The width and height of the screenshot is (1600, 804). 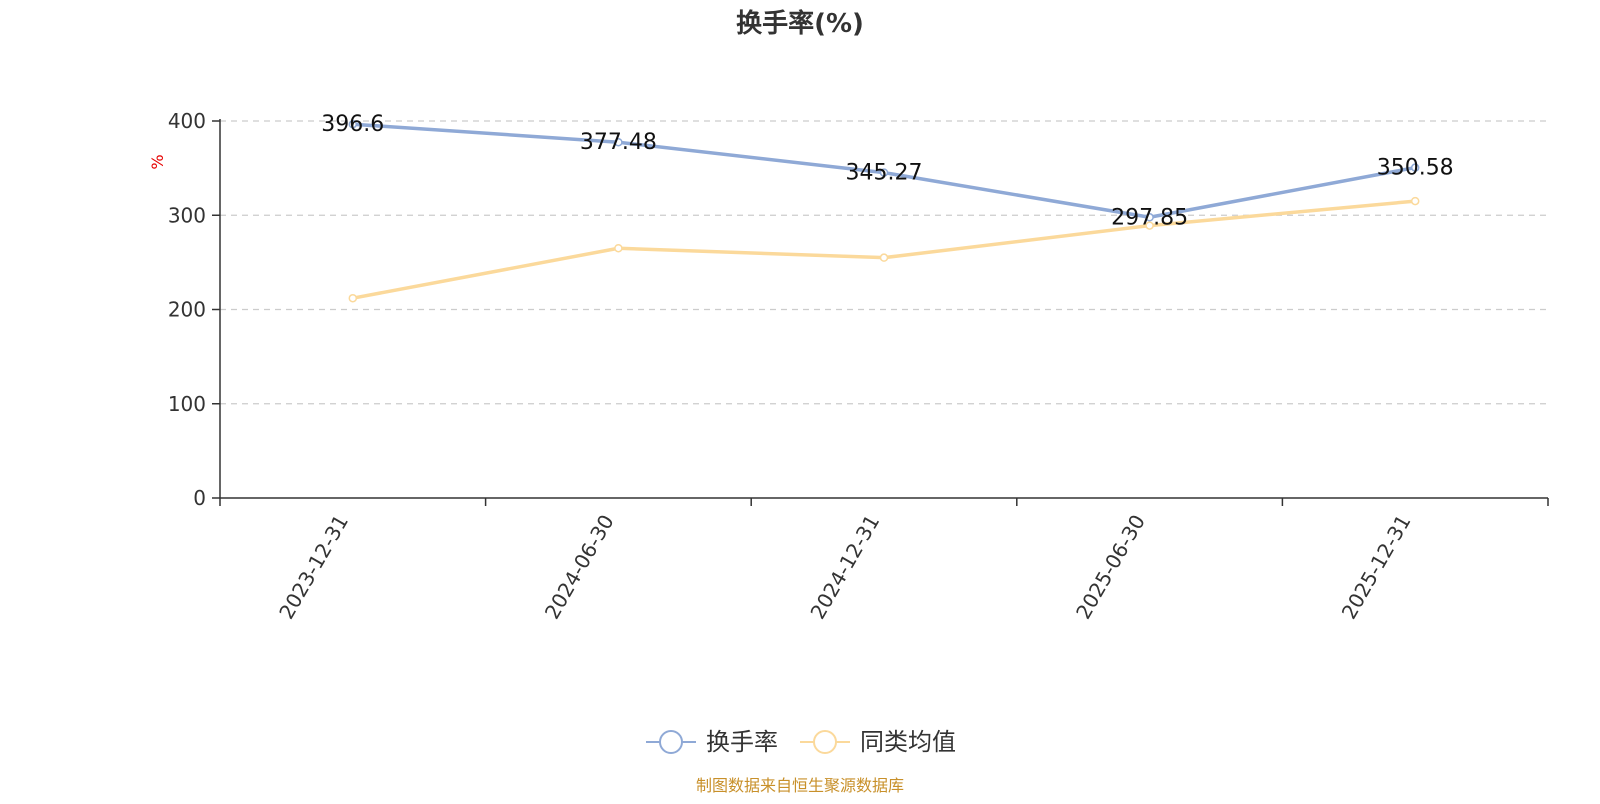 I want to click on data-label: 350.58, so click(x=1415, y=168).